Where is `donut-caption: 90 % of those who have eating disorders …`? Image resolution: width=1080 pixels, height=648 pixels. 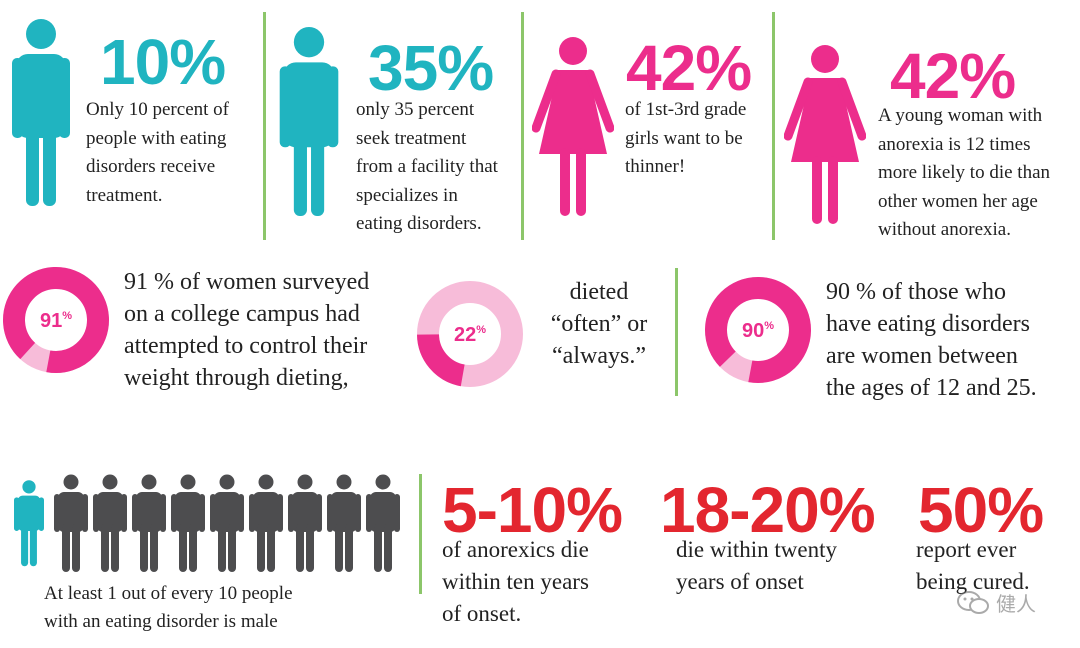 donut-caption: 90 % of those who have eating disorders … is located at coordinates (951, 340).